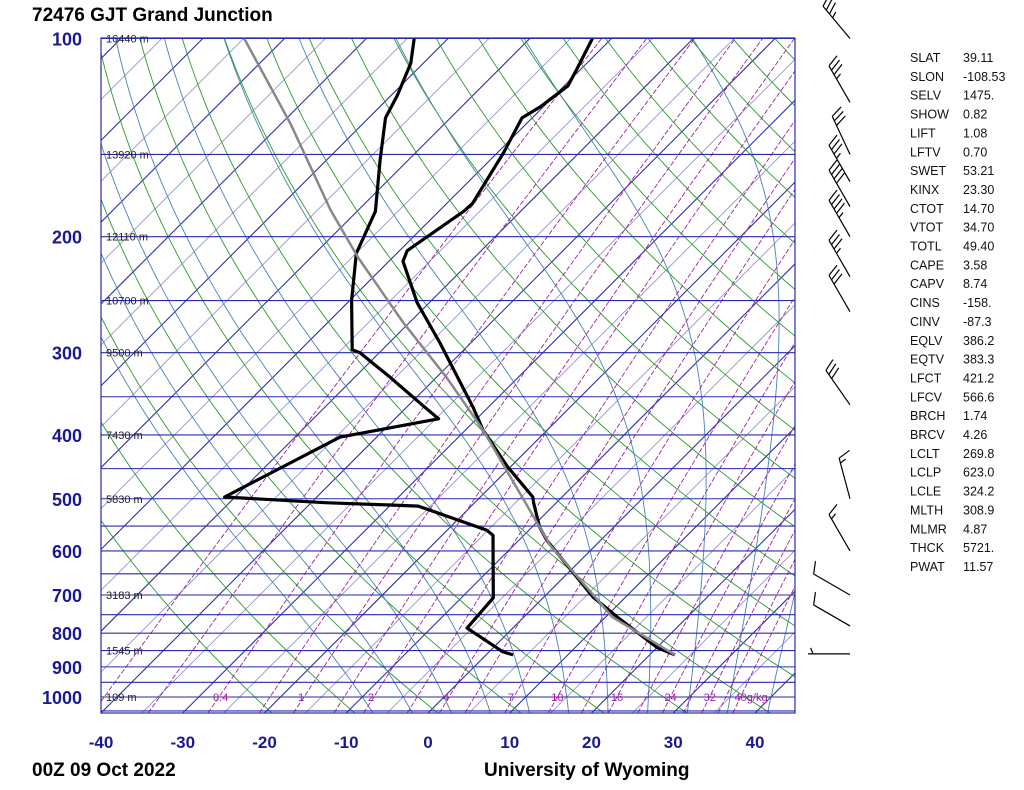 The image size is (1024, 790). I want to click on mixing-ratio-label: 4, so click(446, 698).